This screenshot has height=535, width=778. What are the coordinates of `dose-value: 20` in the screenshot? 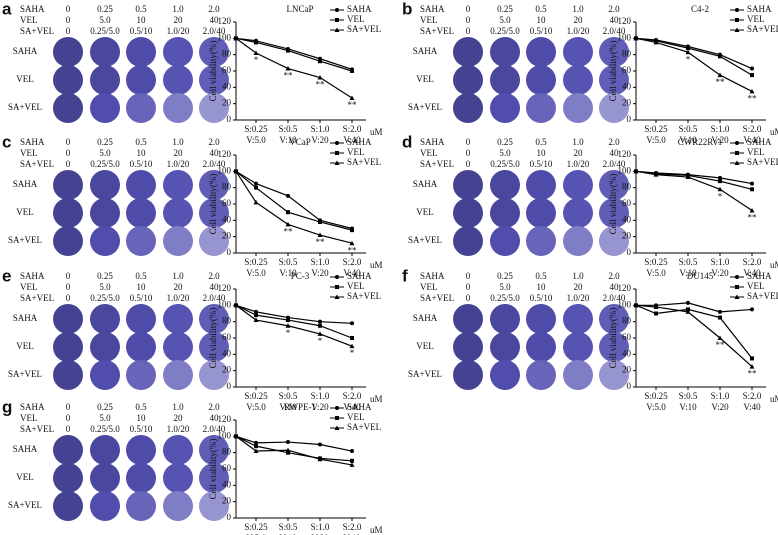 It's located at (179, 20).